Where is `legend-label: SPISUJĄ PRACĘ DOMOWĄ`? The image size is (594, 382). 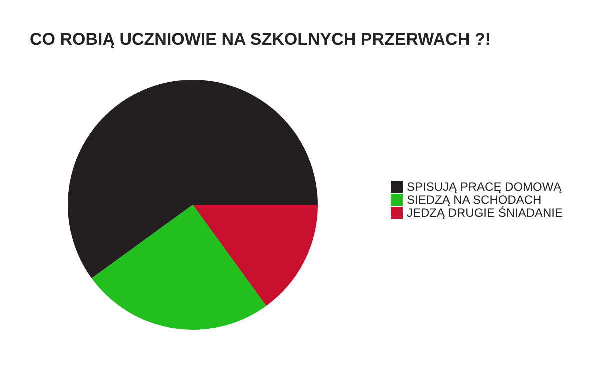
legend-label: SPISUJĄ PRACĘ DOMOWĄ is located at coordinates (484, 187).